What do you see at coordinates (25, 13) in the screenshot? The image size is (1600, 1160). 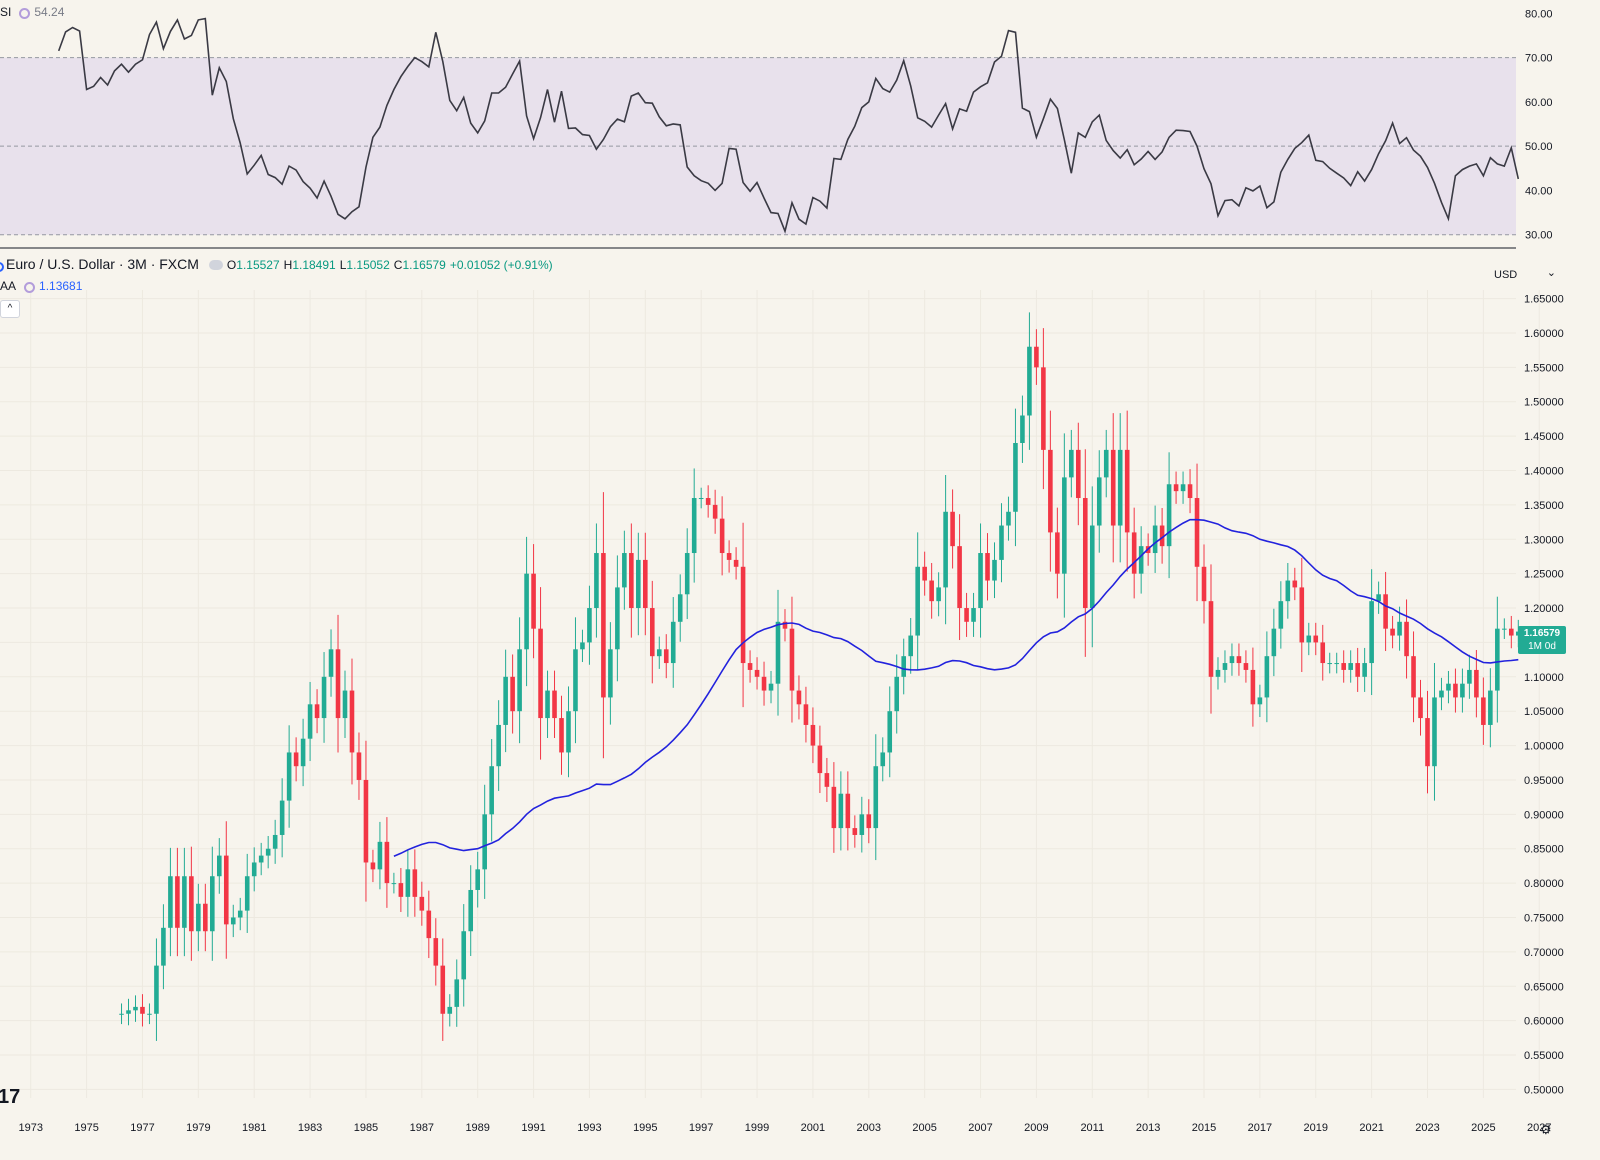 I see `loading-circle-icon` at bounding box center [25, 13].